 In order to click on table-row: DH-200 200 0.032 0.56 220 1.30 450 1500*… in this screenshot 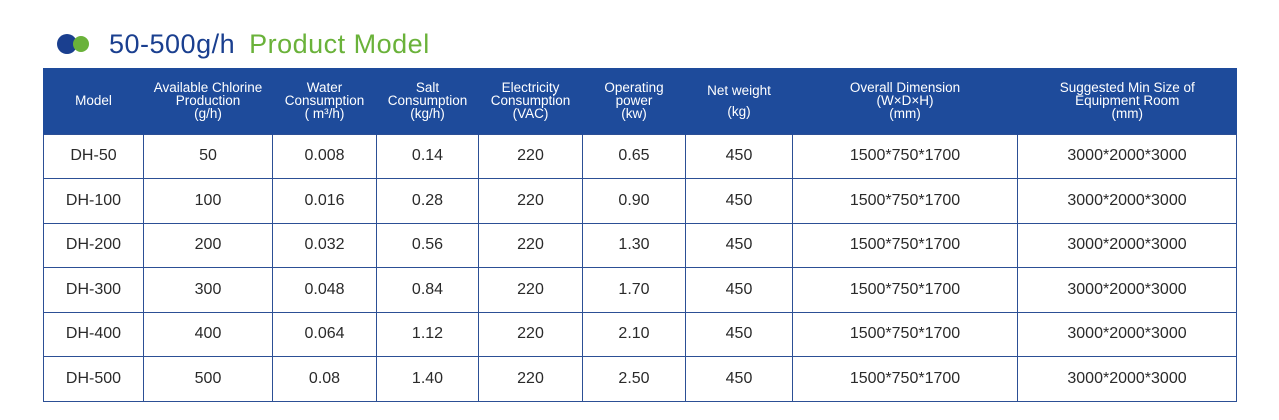, I will do `click(640, 245)`.